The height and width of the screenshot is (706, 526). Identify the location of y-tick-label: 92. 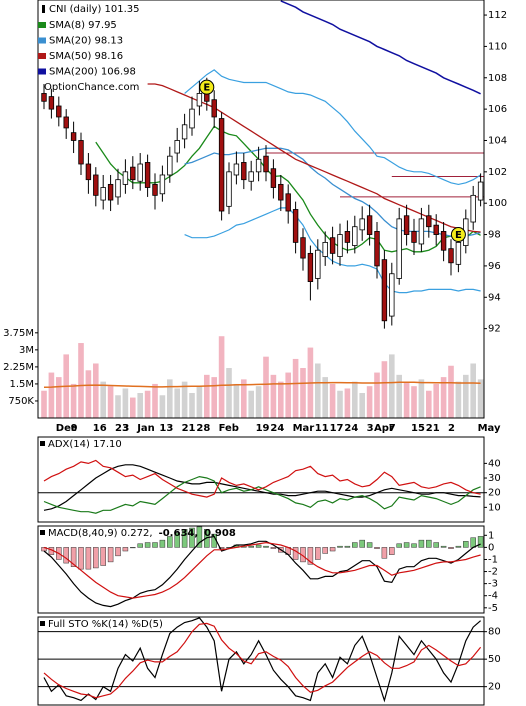
(494, 329).